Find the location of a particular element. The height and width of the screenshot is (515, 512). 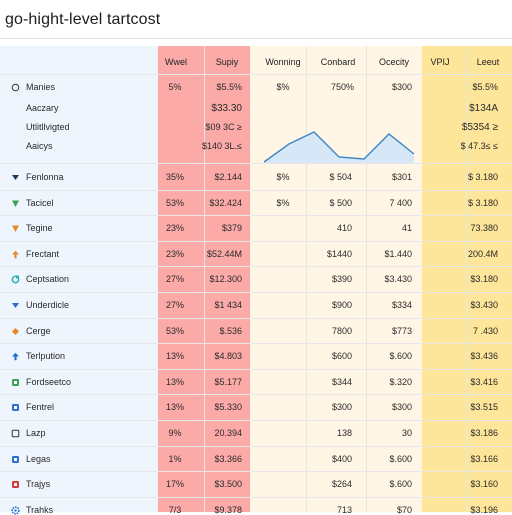

column-header-ocecity: Ocecity is located at coordinates (393, 62).